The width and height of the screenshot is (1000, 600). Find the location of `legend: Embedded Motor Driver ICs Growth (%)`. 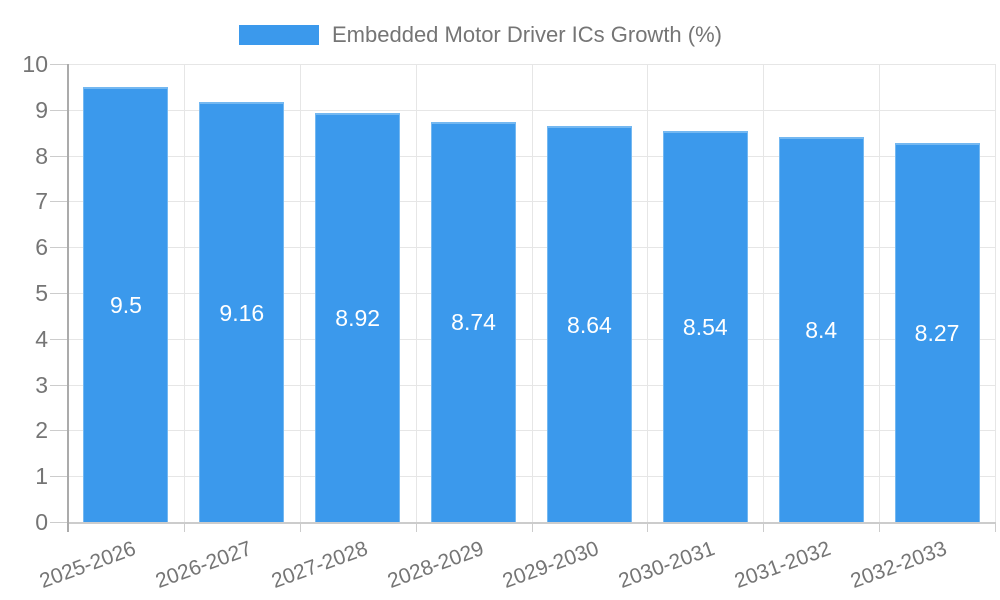

legend: Embedded Motor Driver ICs Growth (%) is located at coordinates (480, 35).